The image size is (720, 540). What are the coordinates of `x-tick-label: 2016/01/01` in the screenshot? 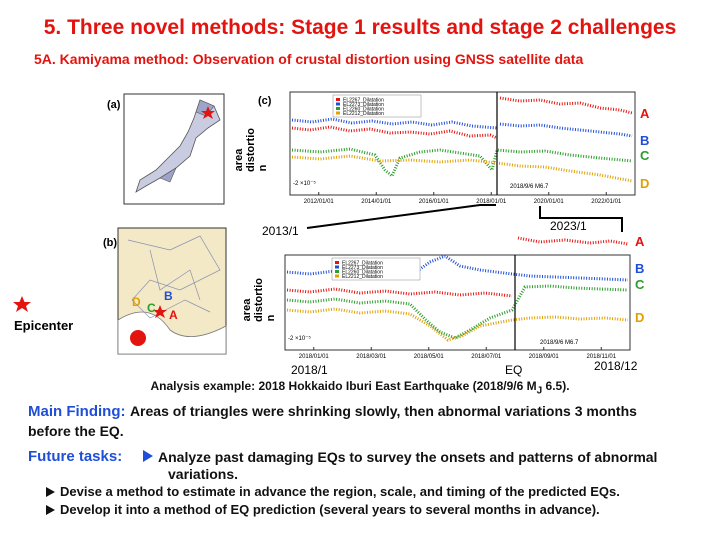 It's located at (434, 202).